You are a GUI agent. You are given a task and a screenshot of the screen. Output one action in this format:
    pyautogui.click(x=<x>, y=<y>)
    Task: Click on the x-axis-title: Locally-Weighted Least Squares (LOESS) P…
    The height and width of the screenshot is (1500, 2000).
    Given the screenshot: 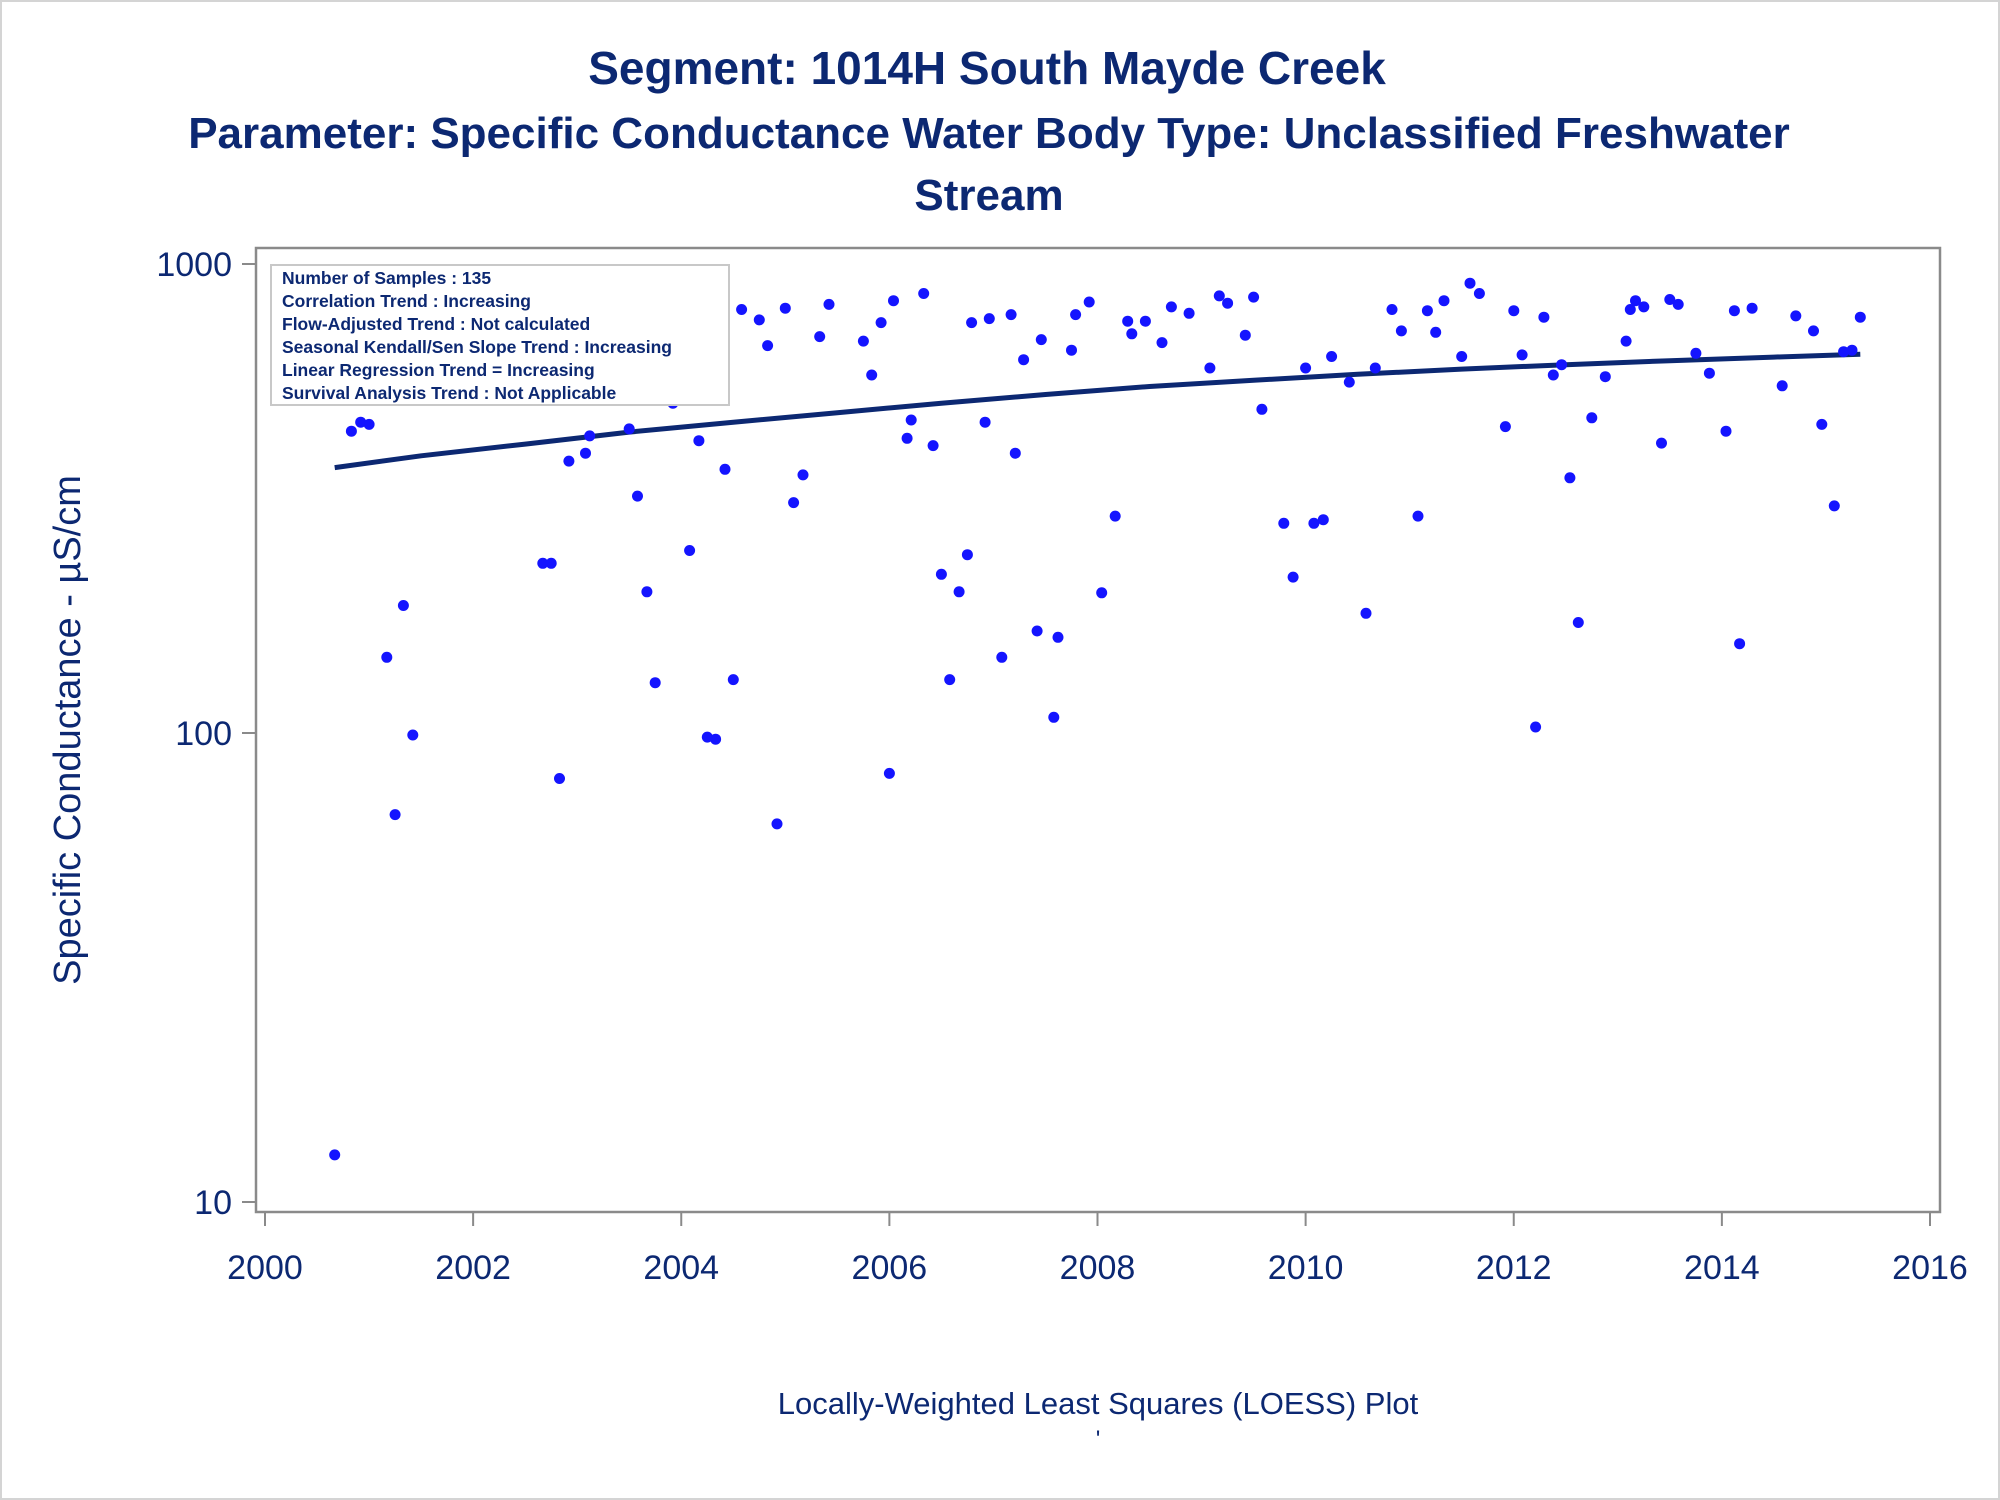 What is the action you would take?
    pyautogui.click(x=1098, y=1403)
    